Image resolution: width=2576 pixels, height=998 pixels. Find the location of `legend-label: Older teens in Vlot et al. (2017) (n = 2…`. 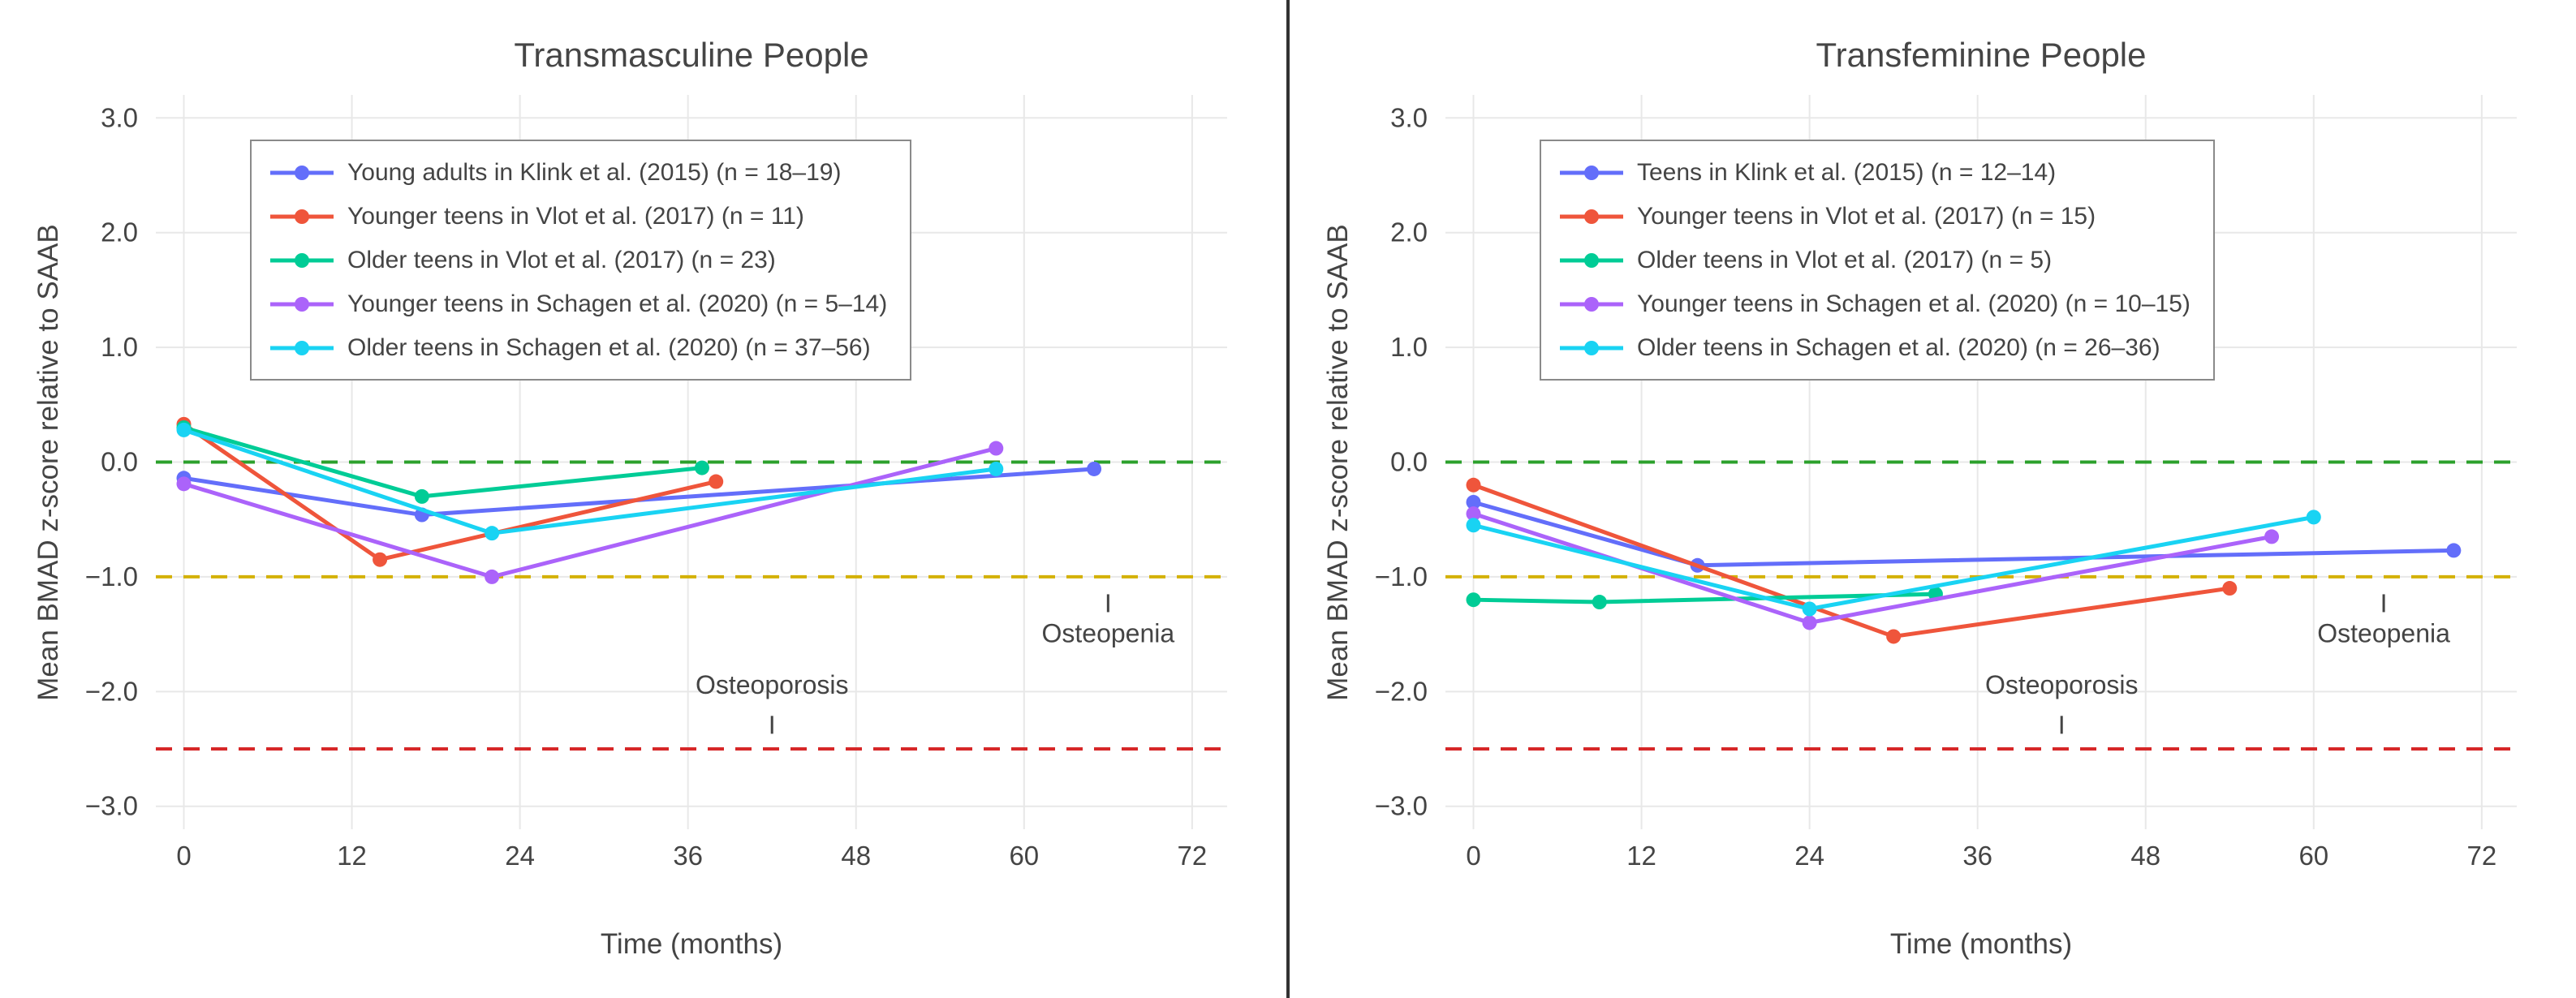

legend-label: Older teens in Vlot et al. (2017) (n = 2… is located at coordinates (562, 259).